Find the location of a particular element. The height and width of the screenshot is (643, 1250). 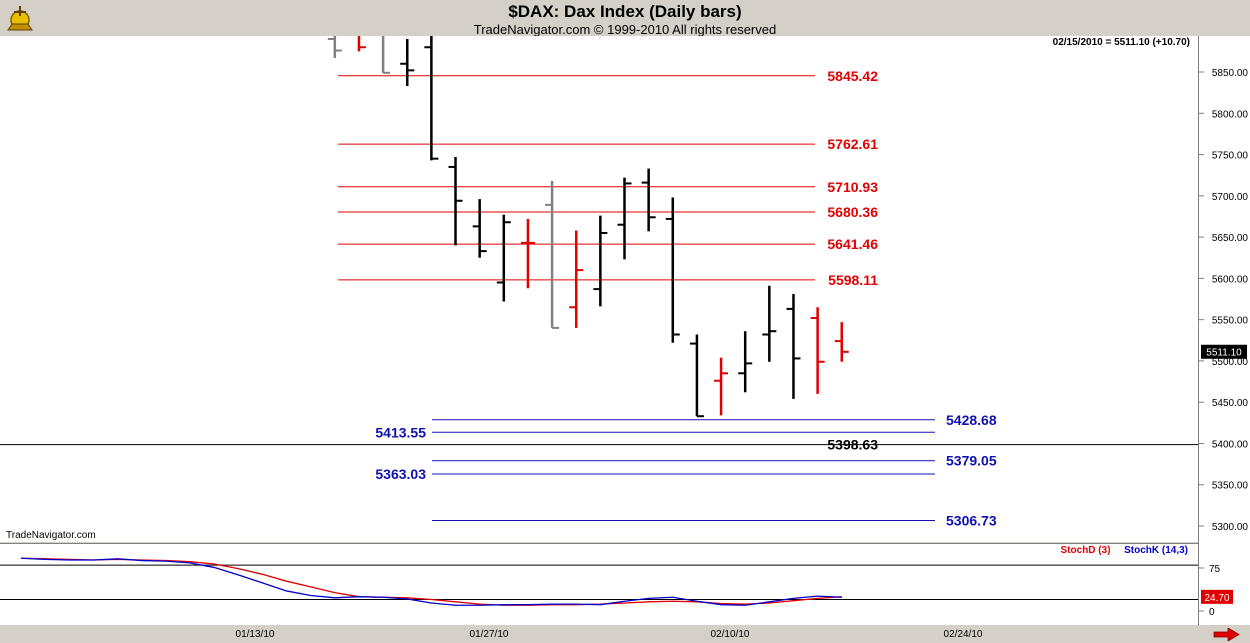

current-price-badge is located at coordinates (1224, 351).